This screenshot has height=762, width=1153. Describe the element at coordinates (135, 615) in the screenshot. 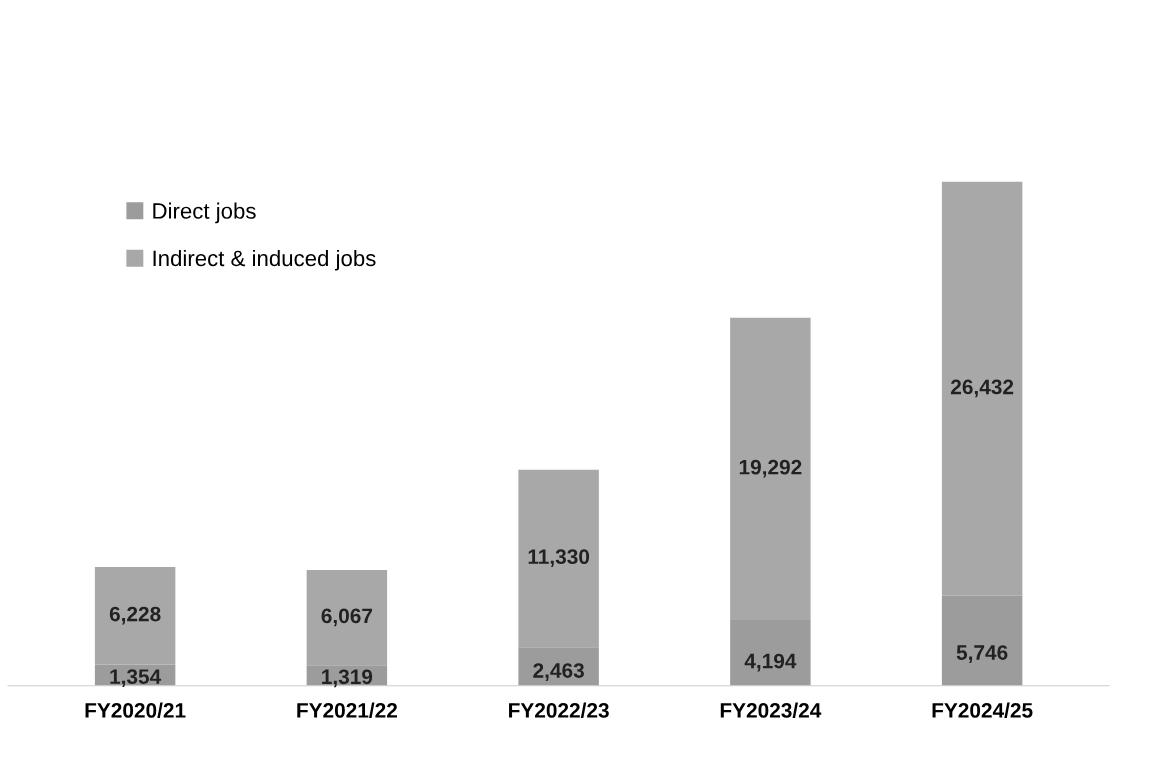

I see `data-label: 6,228` at that location.